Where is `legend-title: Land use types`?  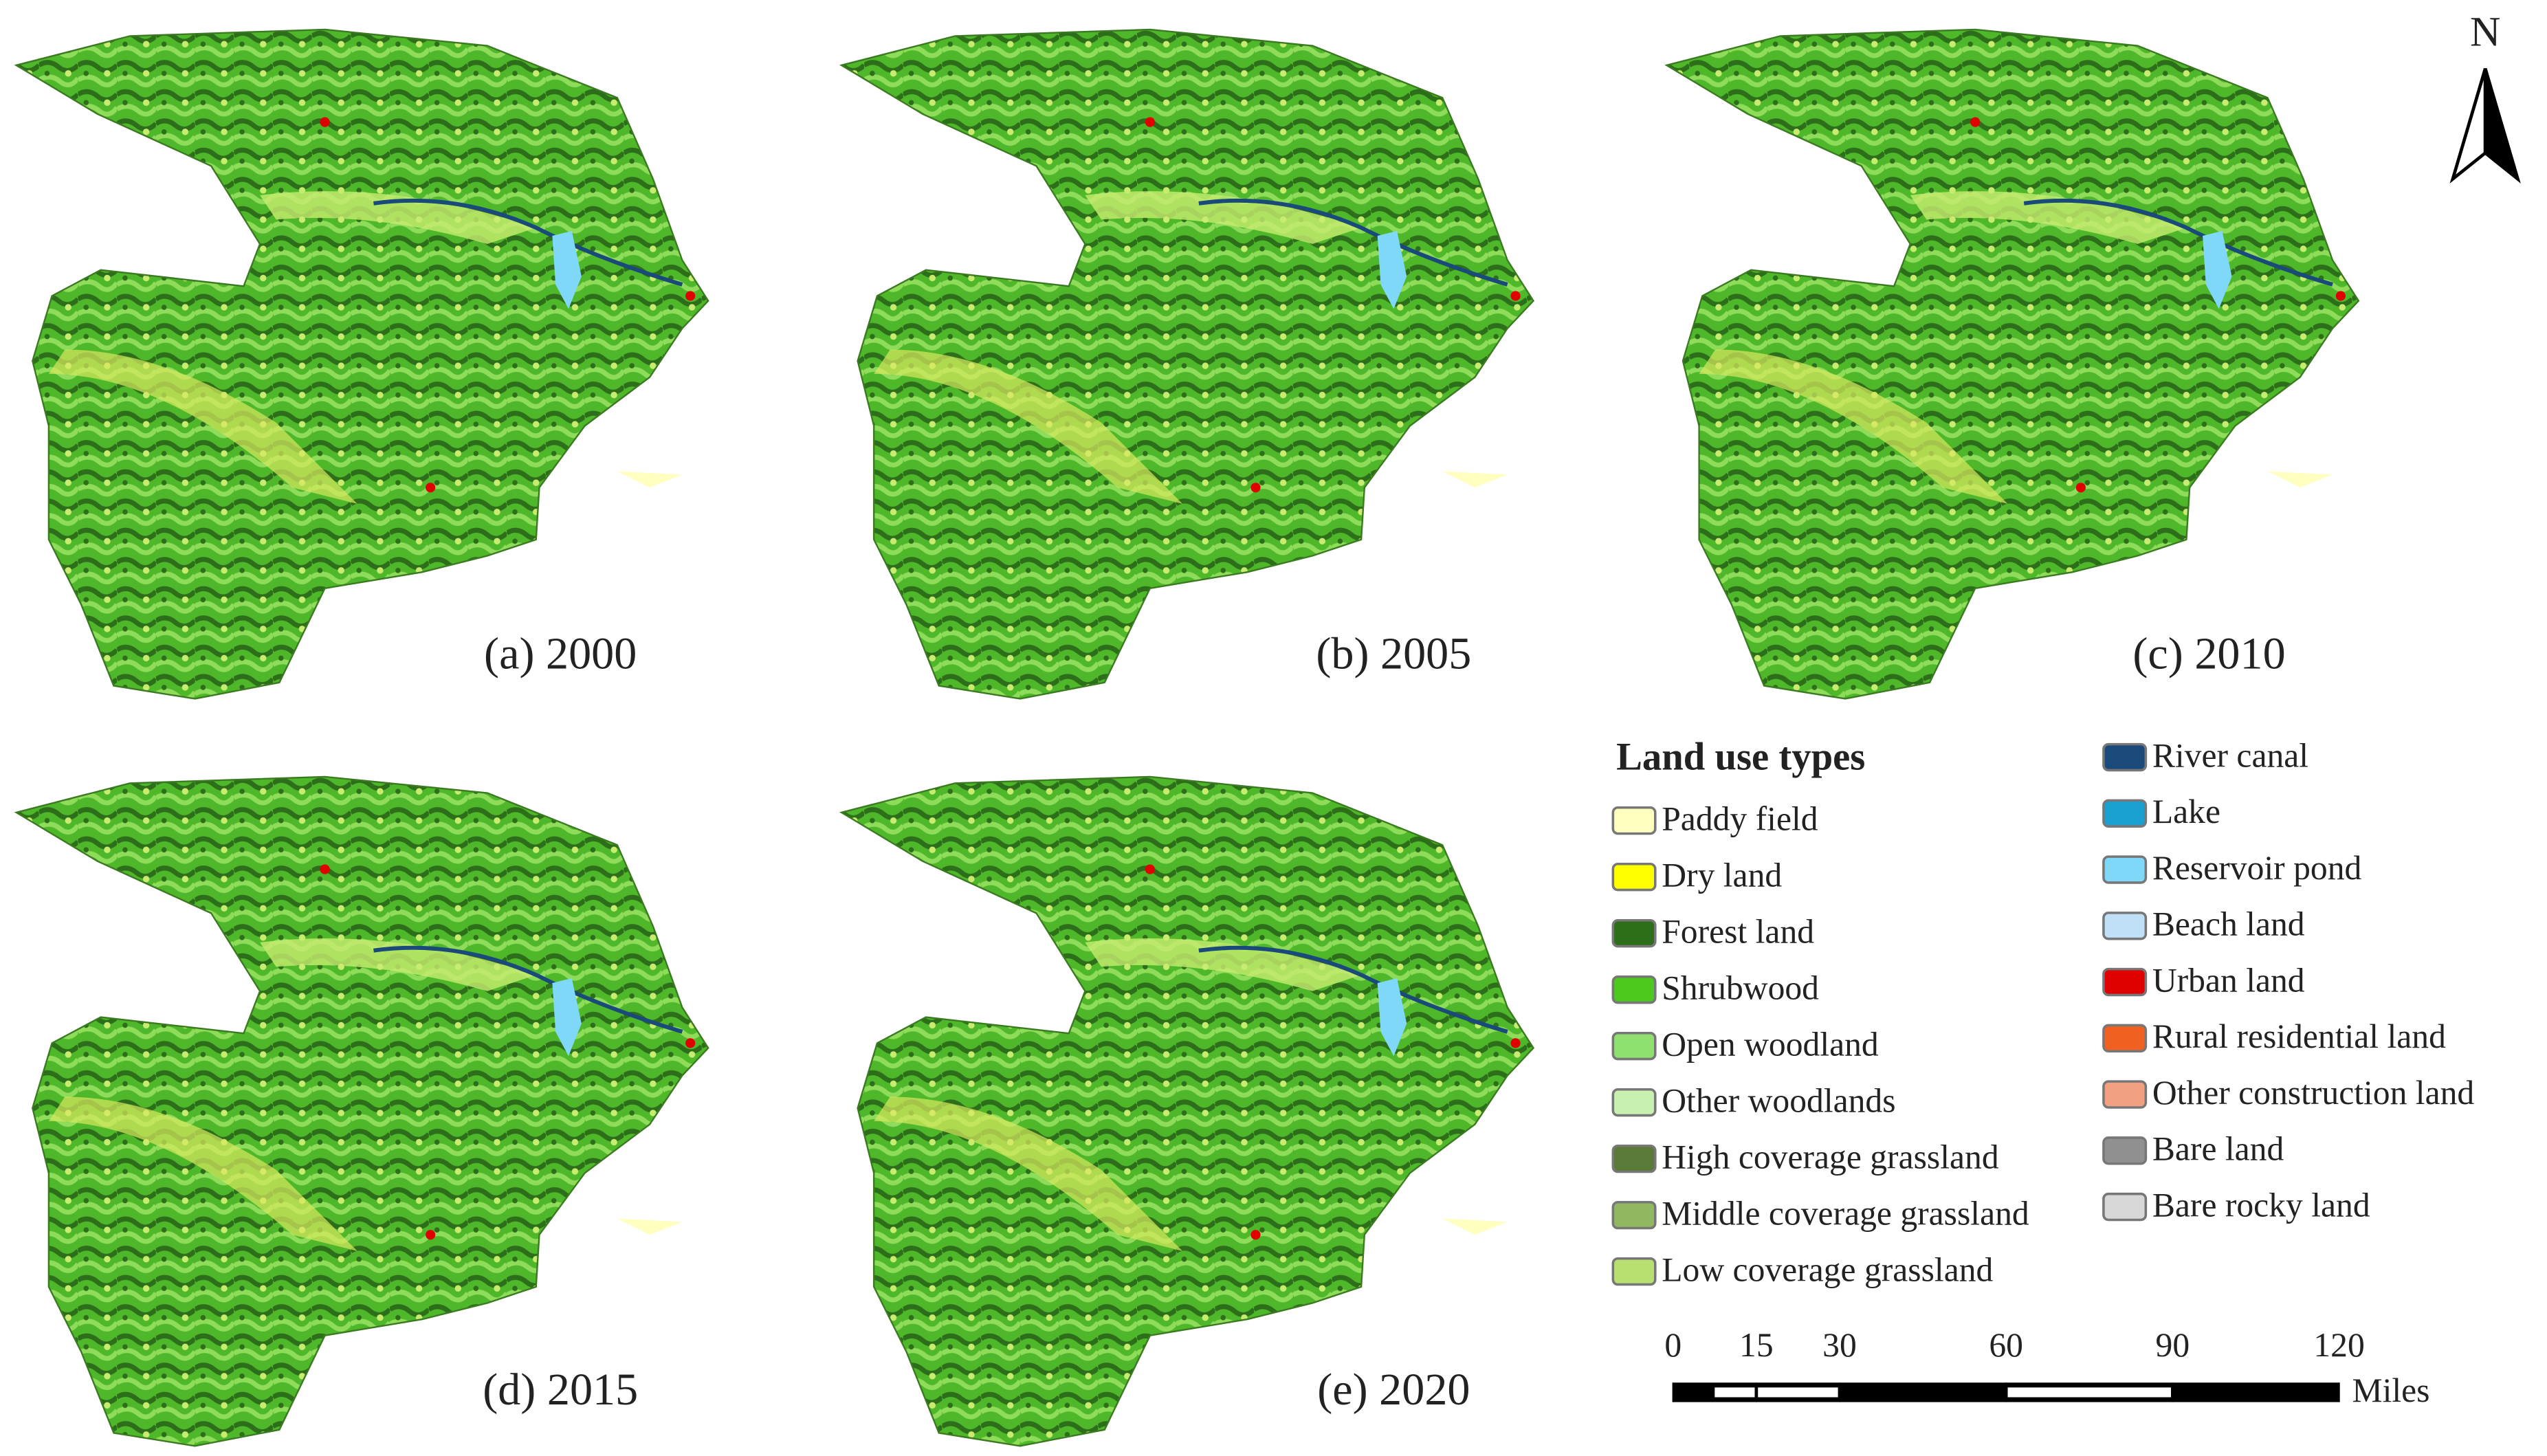 legend-title: Land use types is located at coordinates (1740, 756).